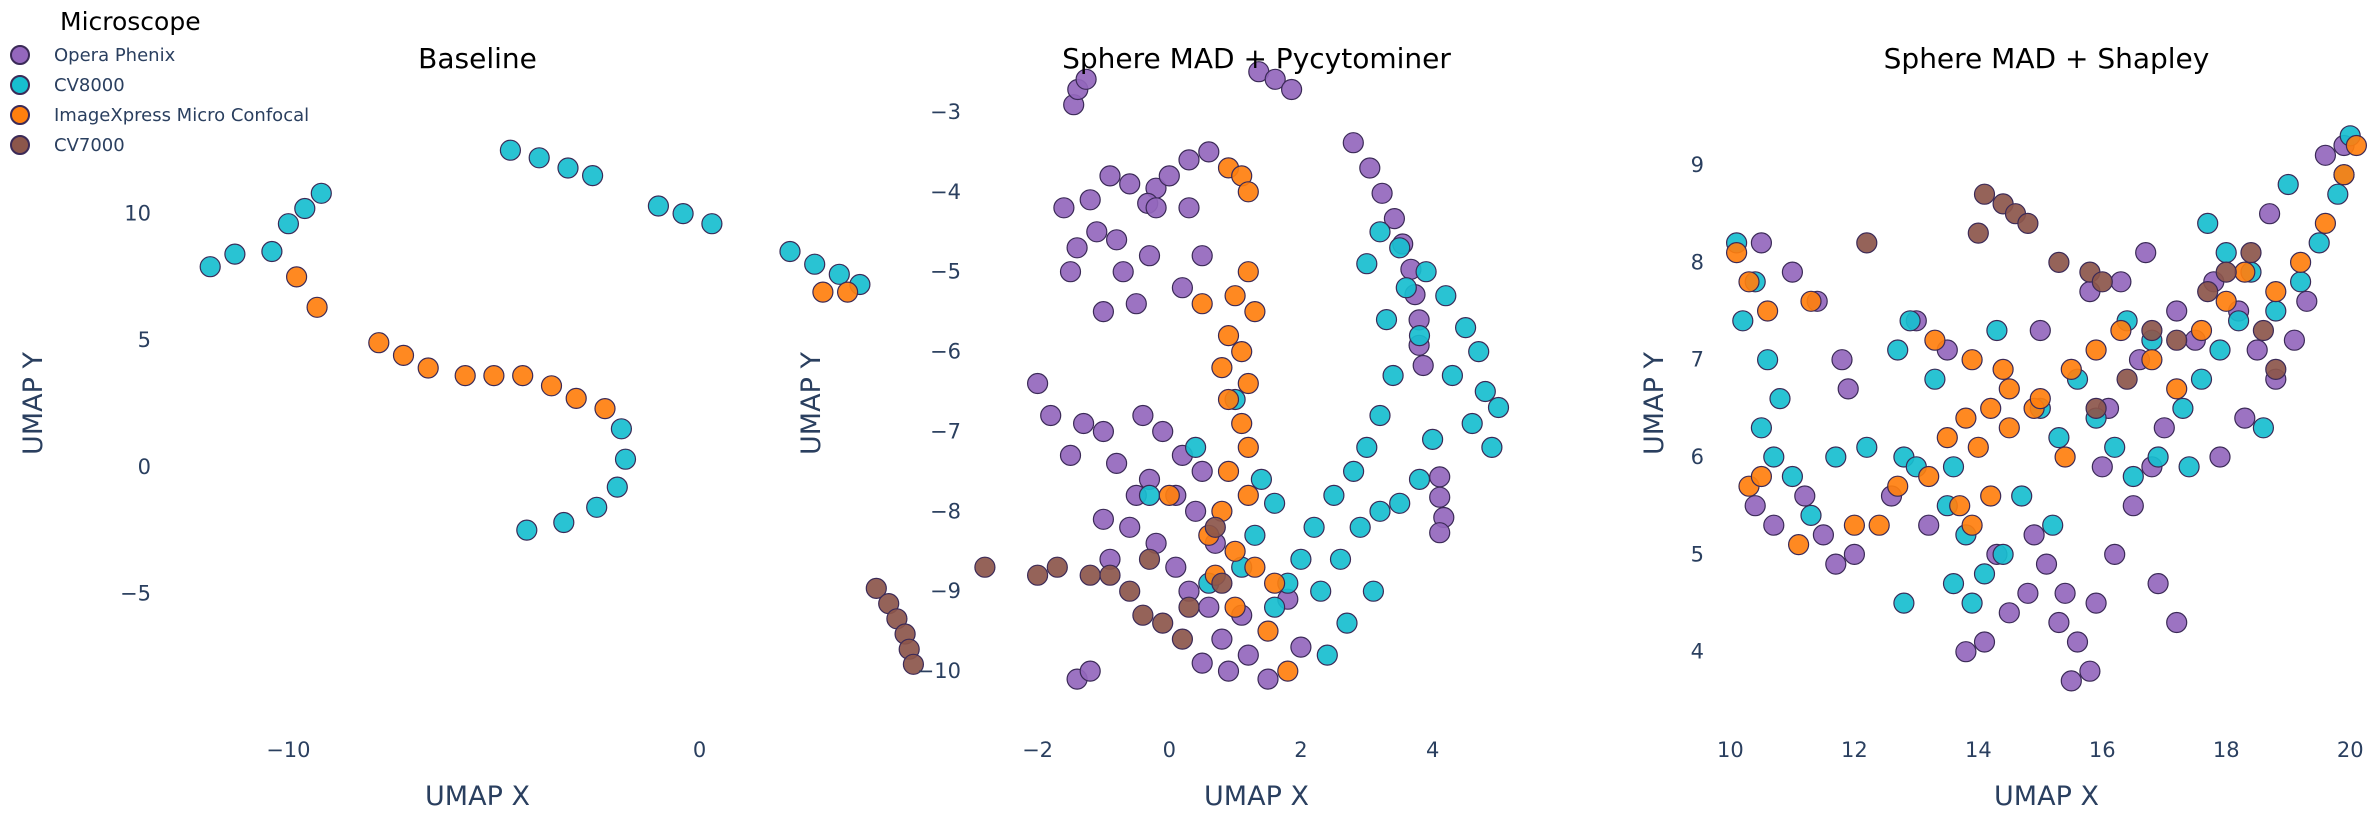  What do you see at coordinates (1697, 262) in the screenshot?
I see `y-tick-label: 8` at bounding box center [1697, 262].